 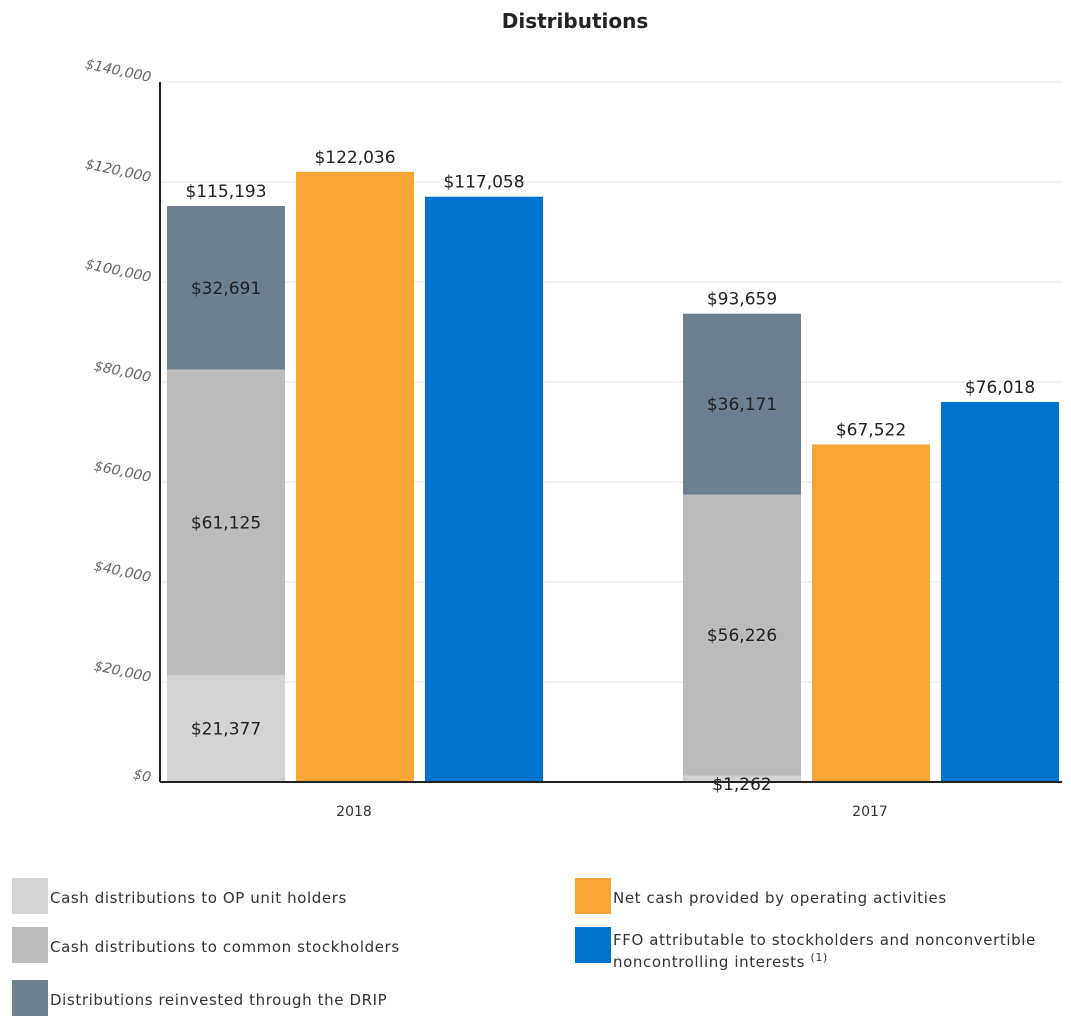 I want to click on bar-segment-label: $32,691, so click(x=226, y=289).